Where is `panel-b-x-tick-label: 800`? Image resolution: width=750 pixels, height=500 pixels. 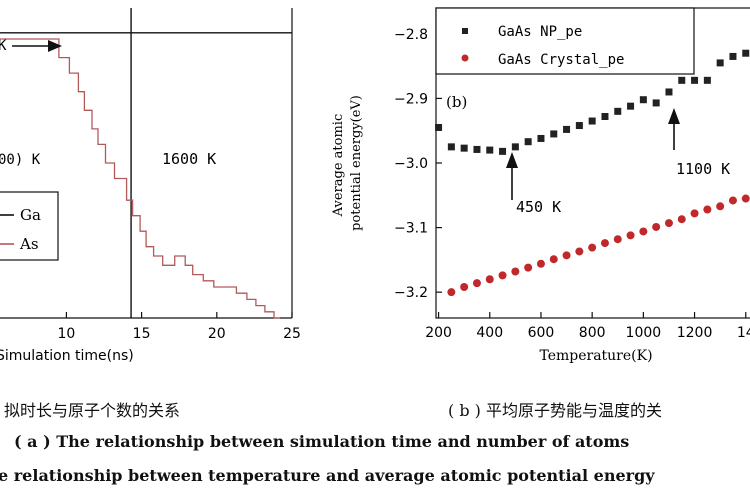 panel-b-x-tick-label: 800 is located at coordinates (592, 333).